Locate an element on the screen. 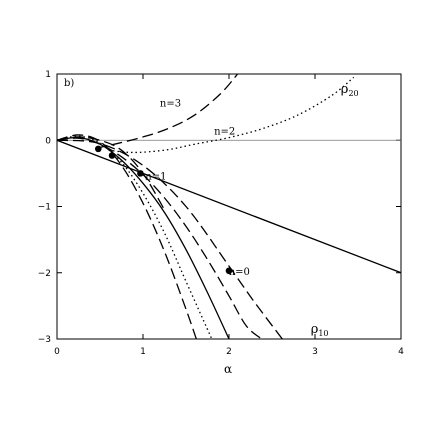 Image resolution: width=436 pixels, height=436 pixels. y-tick-label: 1 is located at coordinates (48, 75).